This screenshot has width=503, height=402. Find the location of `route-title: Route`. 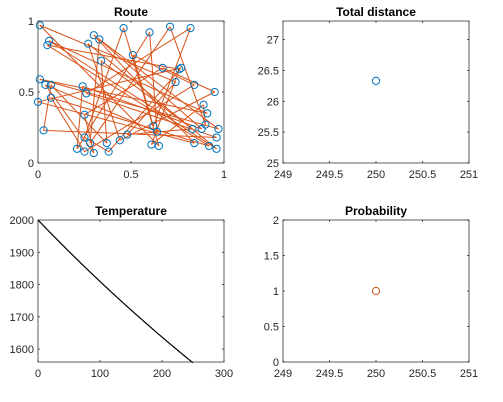

route-title: Route is located at coordinates (131, 12).